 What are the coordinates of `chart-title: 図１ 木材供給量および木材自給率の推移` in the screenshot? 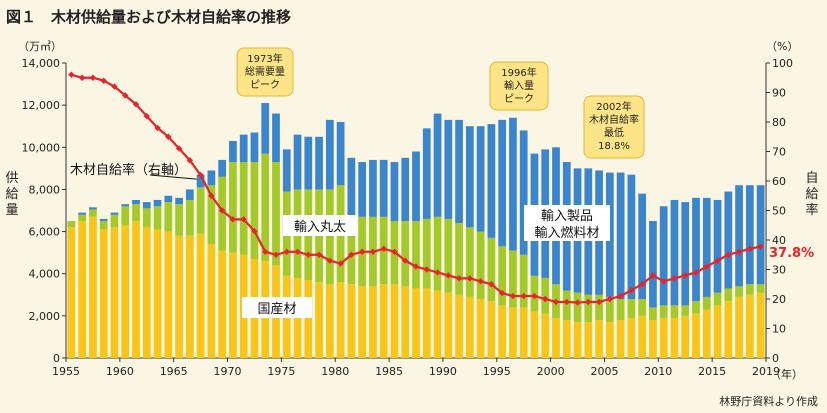 It's located at (148, 17).